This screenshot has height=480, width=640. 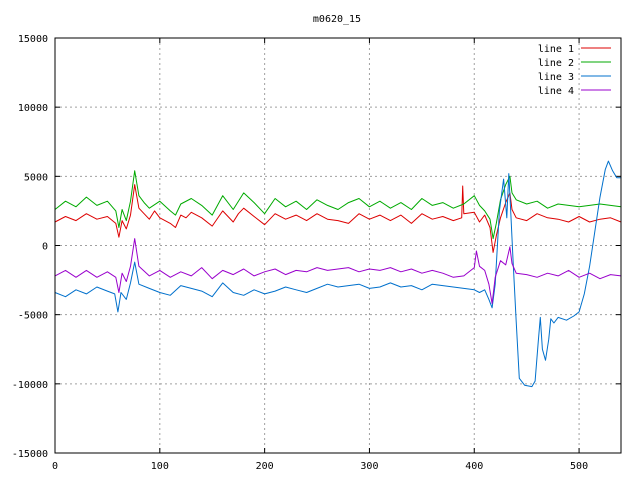 What do you see at coordinates (579, 466) in the screenshot?
I see `x-tick-label: 500` at bounding box center [579, 466].